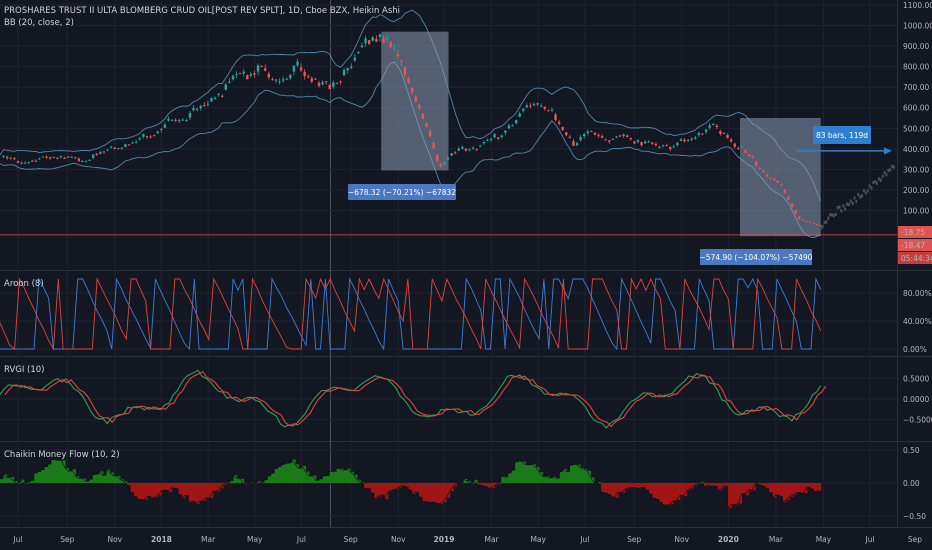 This screenshot has height=550, width=932. I want to click on x-tick-label: Sep, so click(351, 539).